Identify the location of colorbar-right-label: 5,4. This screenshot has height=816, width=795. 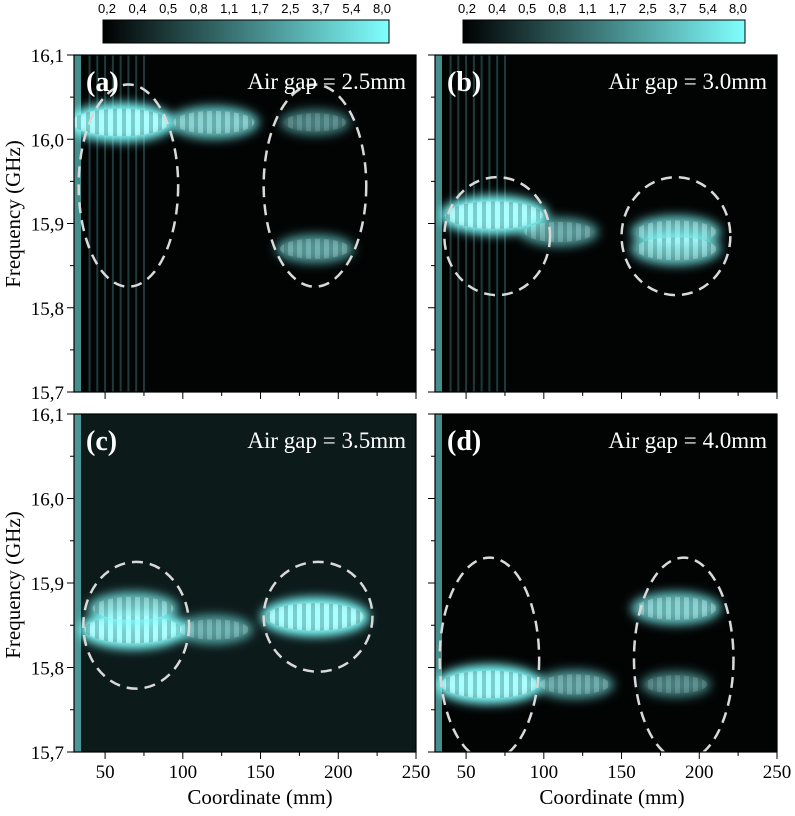
(708, 8).